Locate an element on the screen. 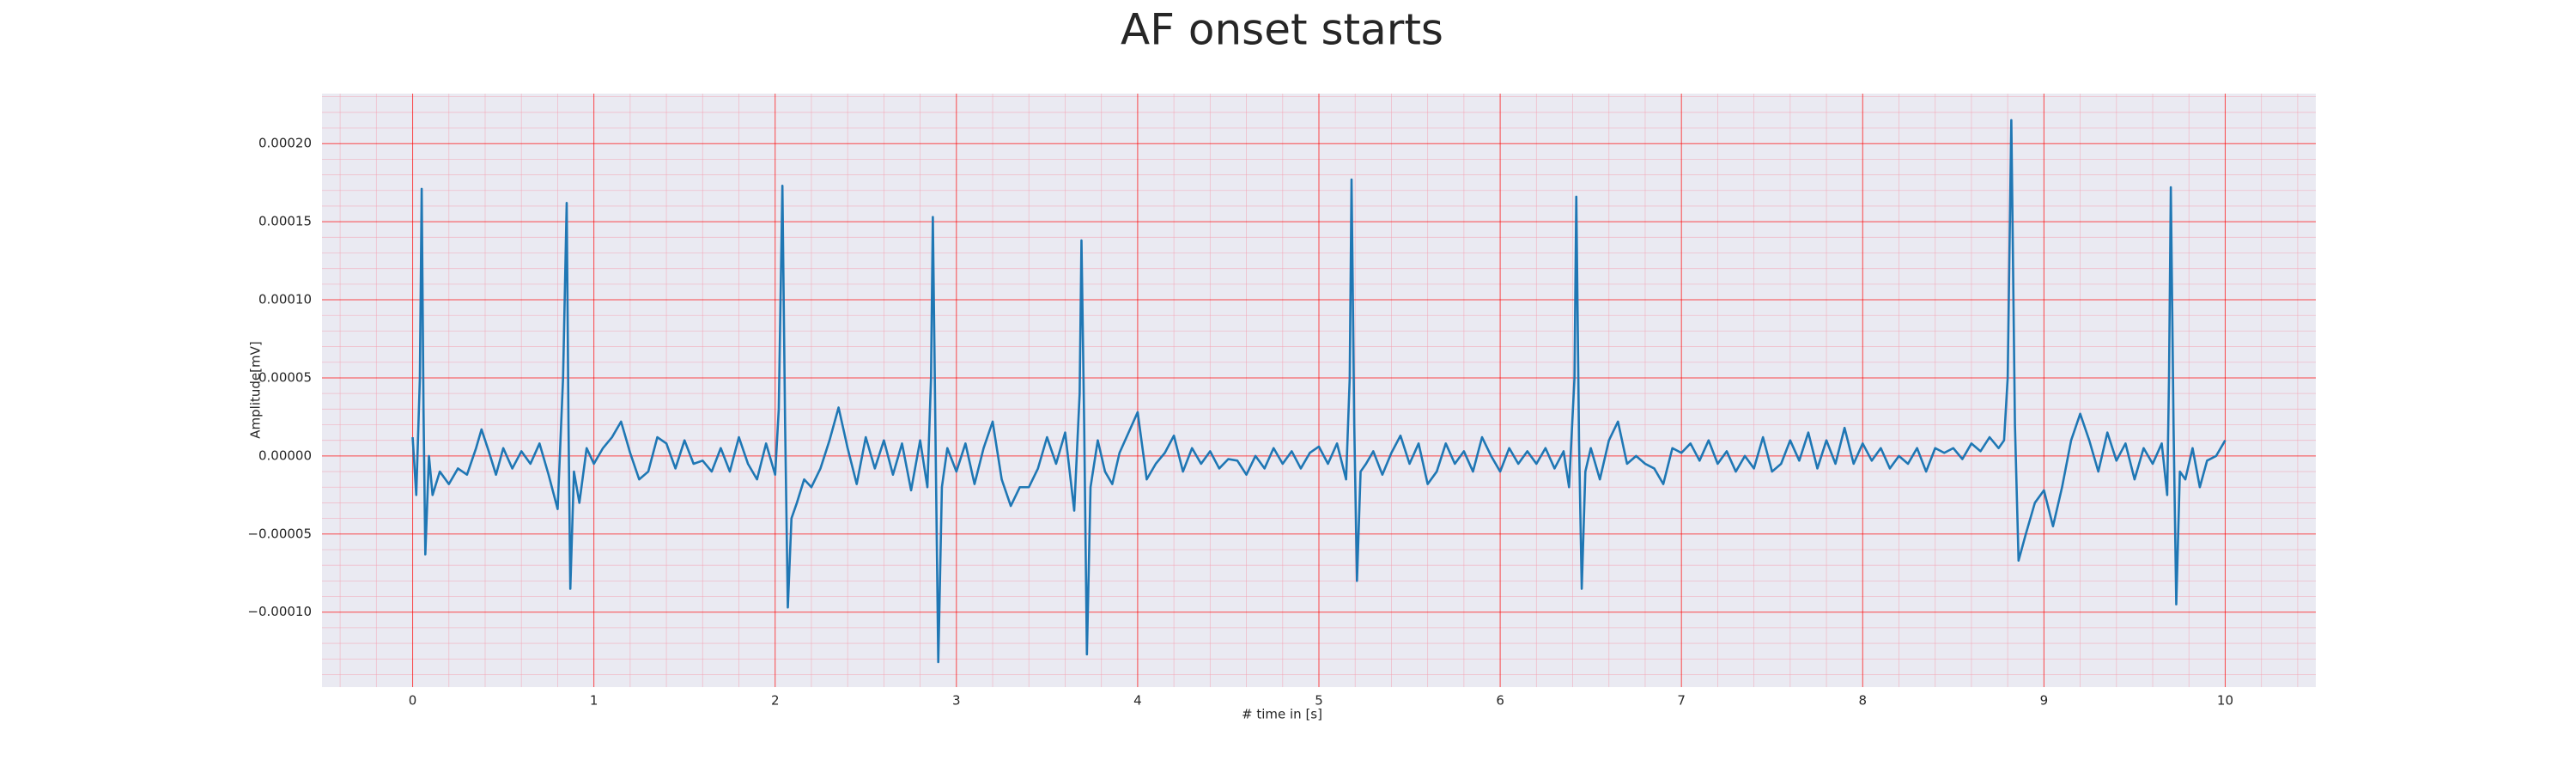  y-axis-label: Amplitude[mV] is located at coordinates (256, 389).